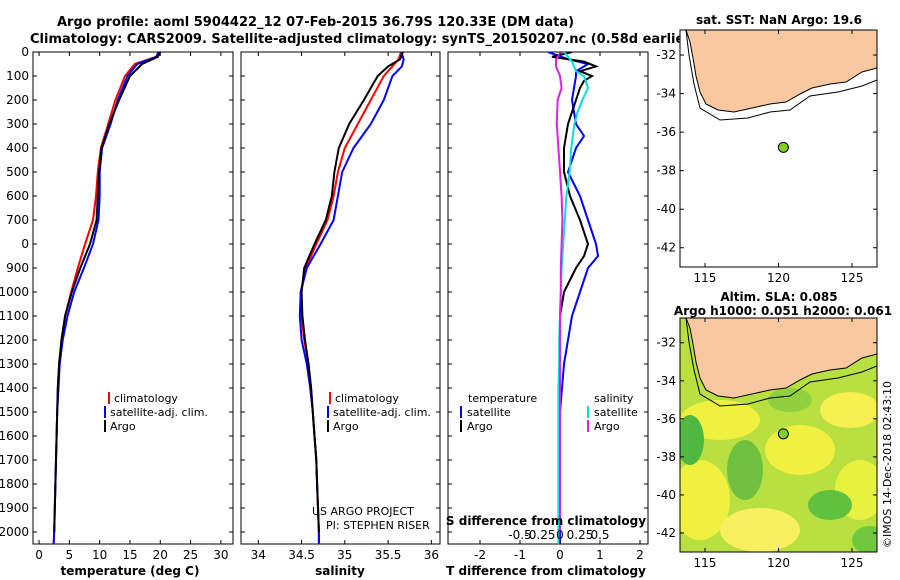  I want to click on salinity-xlabel: salinity, so click(340, 571).